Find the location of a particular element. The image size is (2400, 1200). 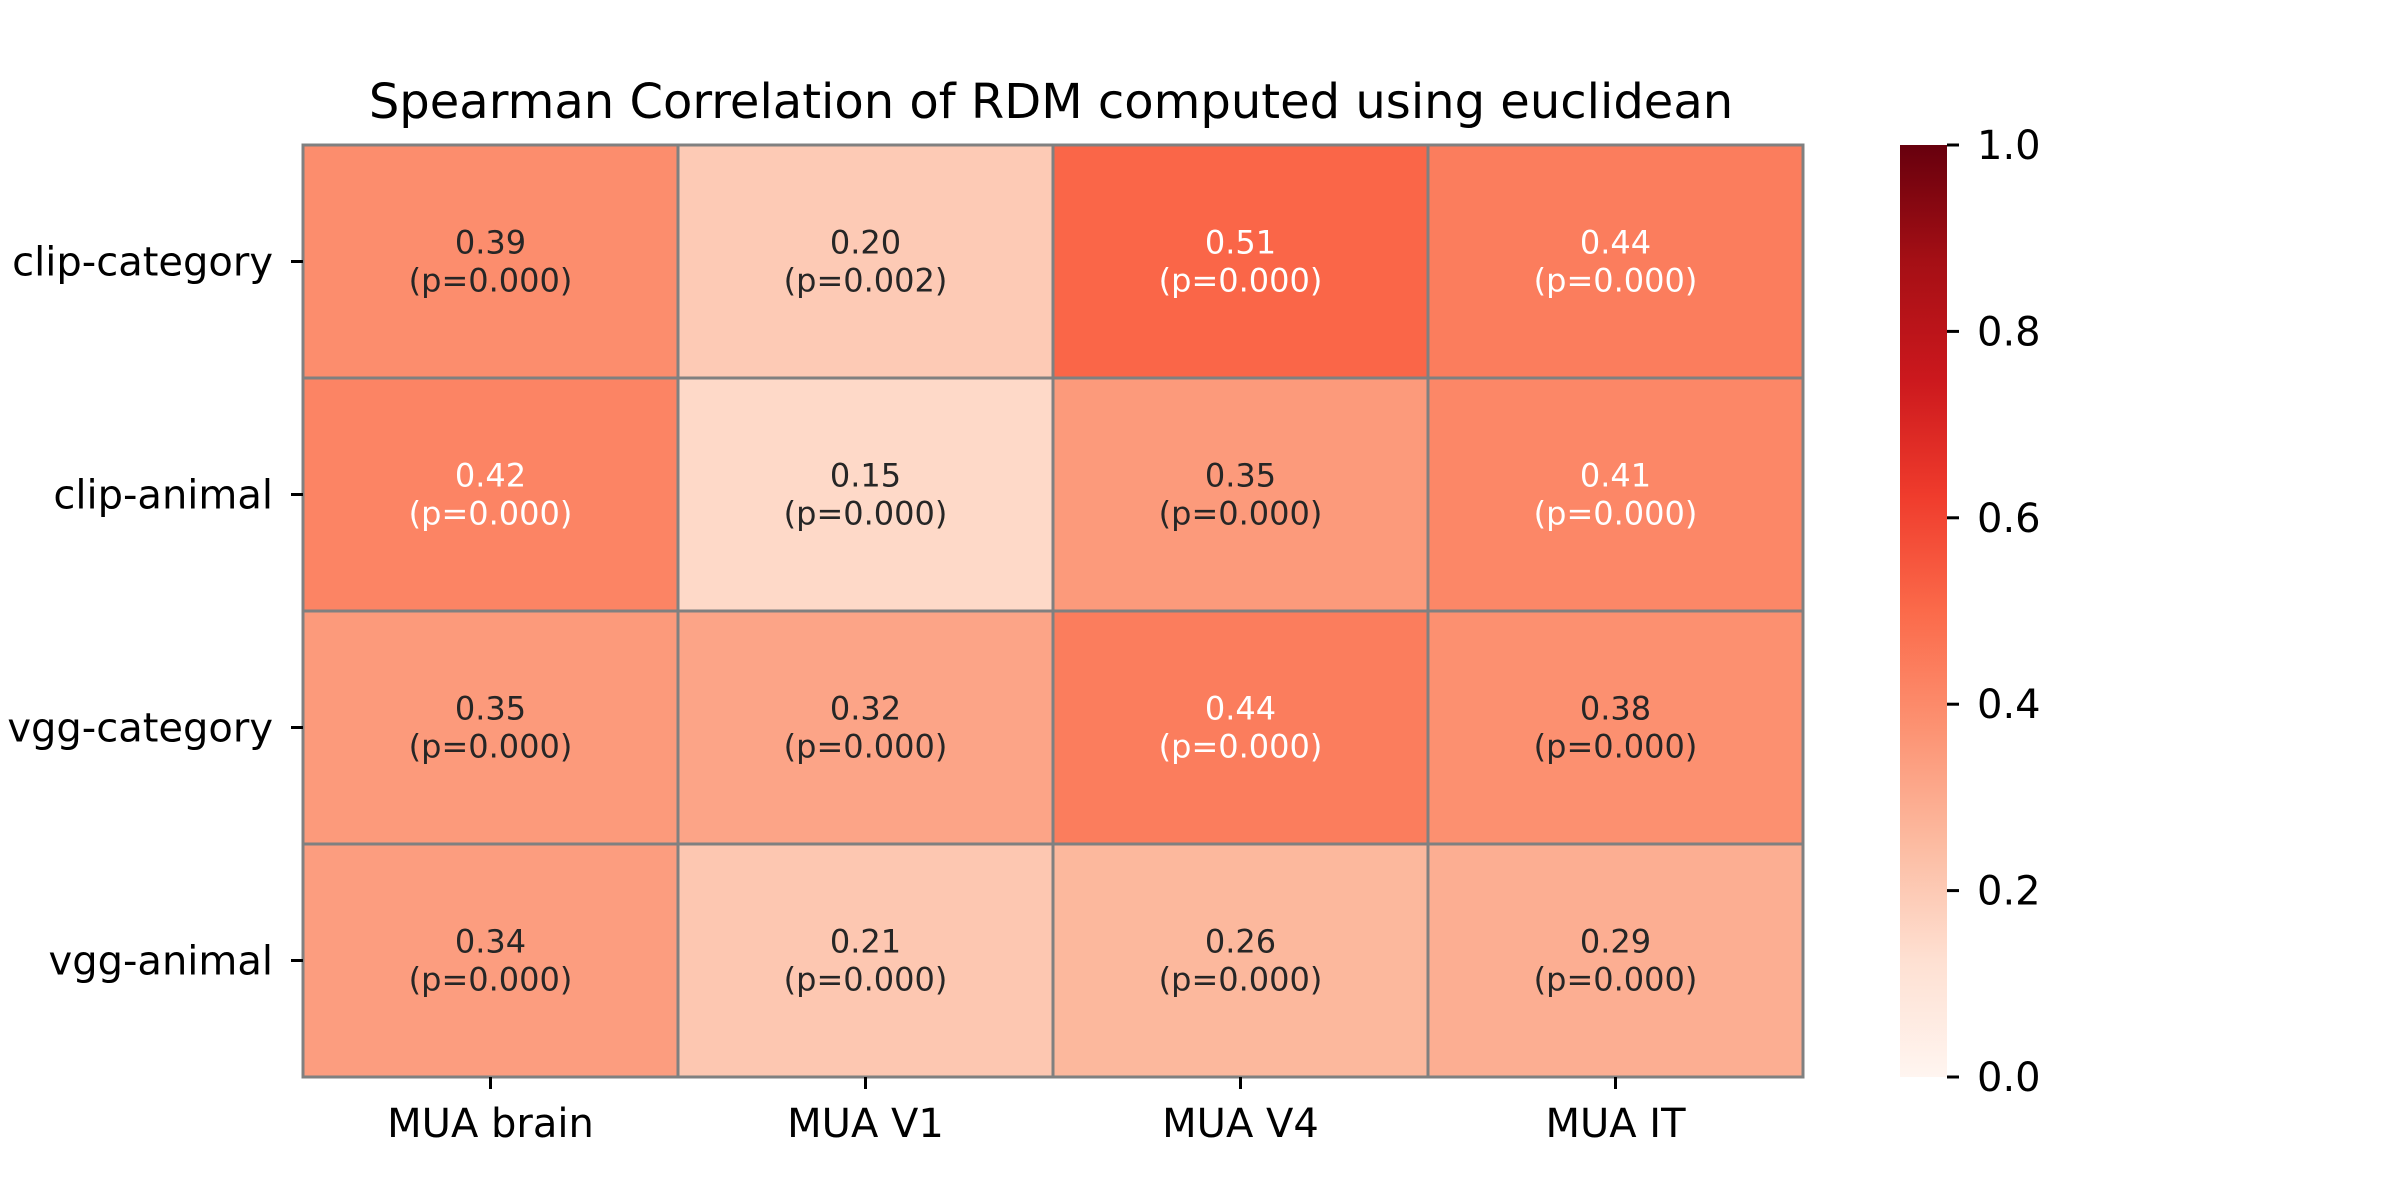

cell-value-label: 0.21 is located at coordinates (865, 942).